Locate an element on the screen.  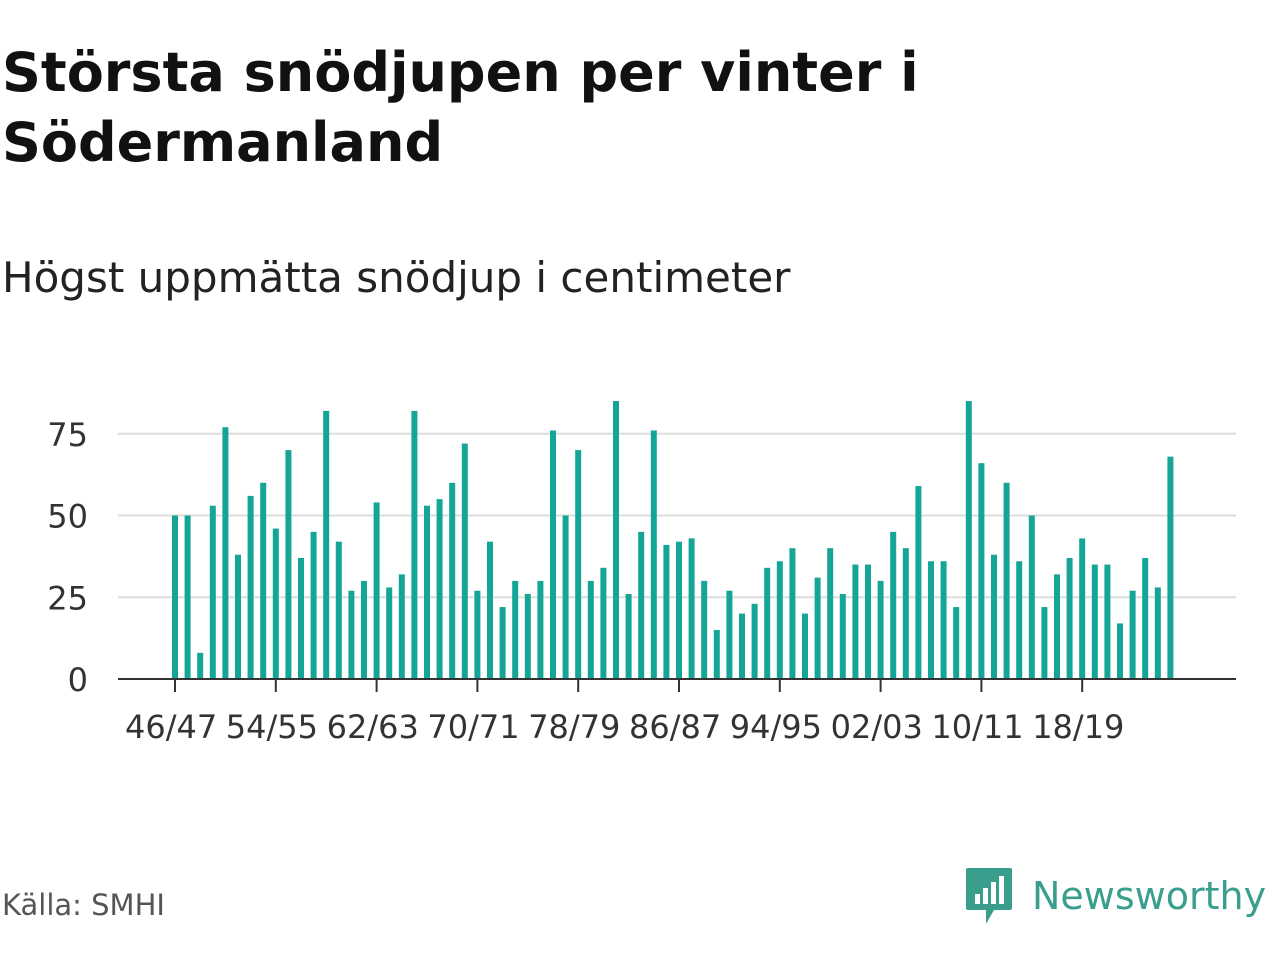
x-tick-label: 10/11 is located at coordinates (977, 727).